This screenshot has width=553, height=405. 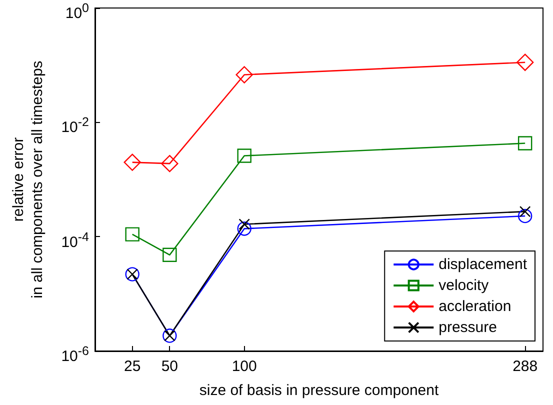 What do you see at coordinates (75, 240) in the screenshot?
I see `y-tick-label: 10$^{-4}$` at bounding box center [75, 240].